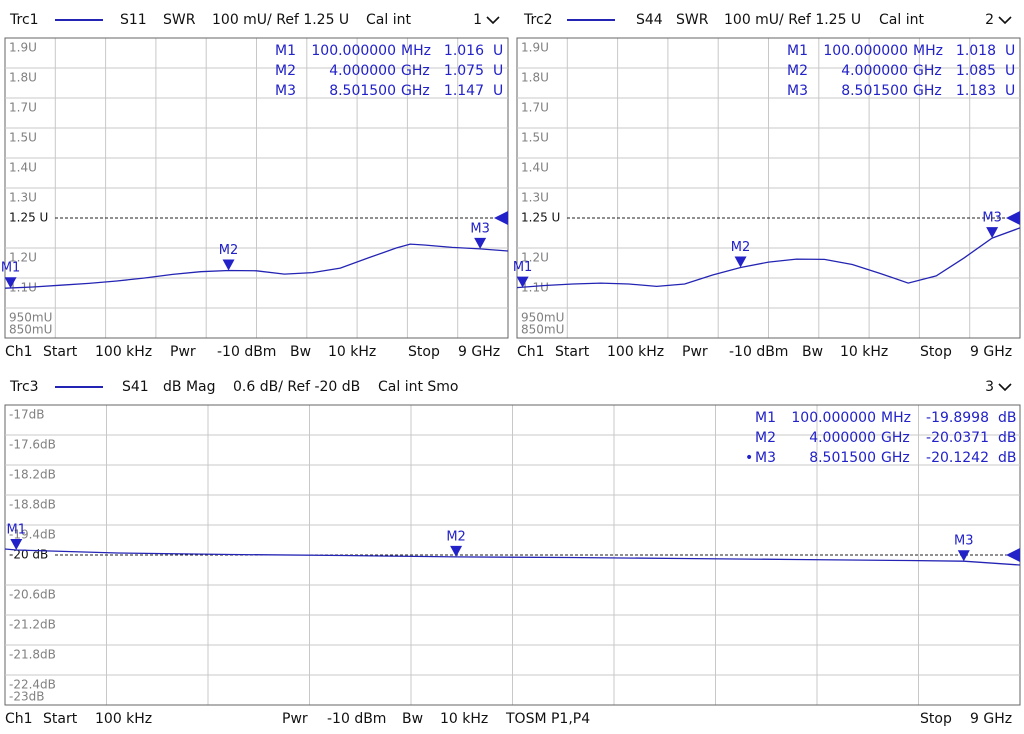 Image resolution: width=1024 pixels, height=734 pixels. Describe the element at coordinates (32, 655) in the screenshot. I see `y-tick-label: -21.8dB` at that location.